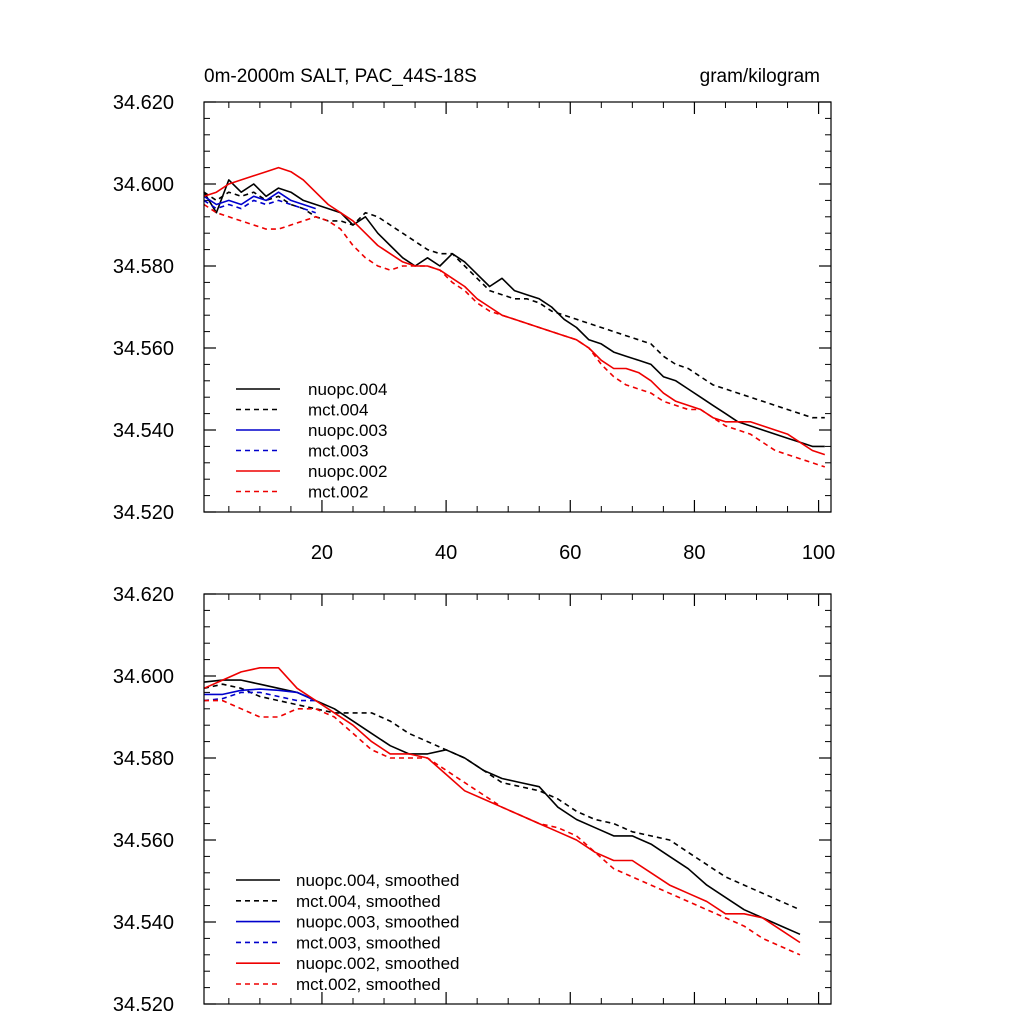 This screenshot has width=1024, height=1029. I want to click on x-tick-label: 80, so click(694, 553).